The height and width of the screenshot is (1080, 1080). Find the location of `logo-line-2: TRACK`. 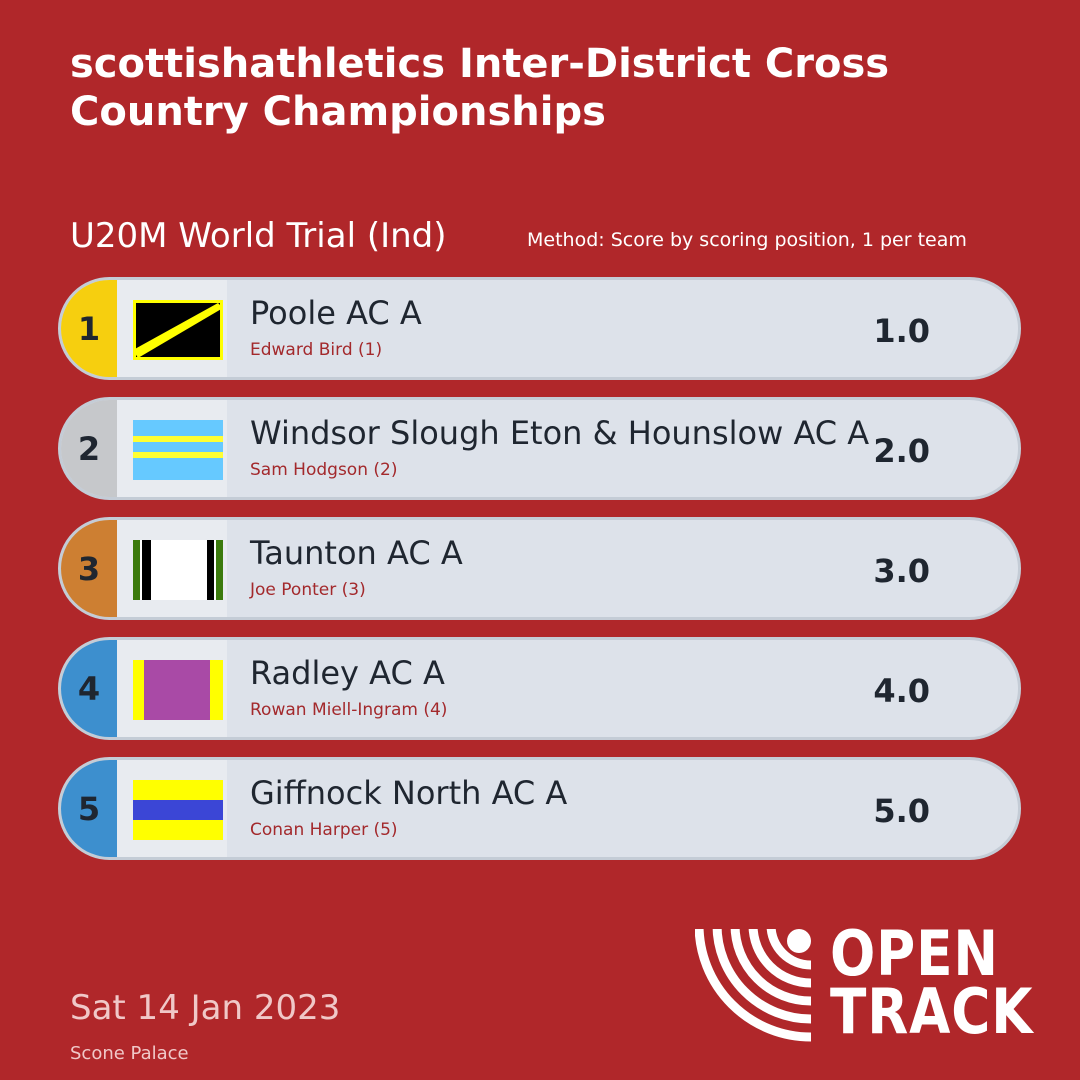

logo-line-2: TRACK is located at coordinates (932, 1011).